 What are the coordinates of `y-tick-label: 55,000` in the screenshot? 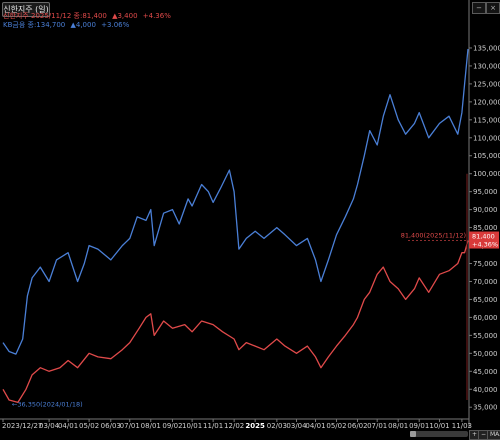 It's located at (485, 336).